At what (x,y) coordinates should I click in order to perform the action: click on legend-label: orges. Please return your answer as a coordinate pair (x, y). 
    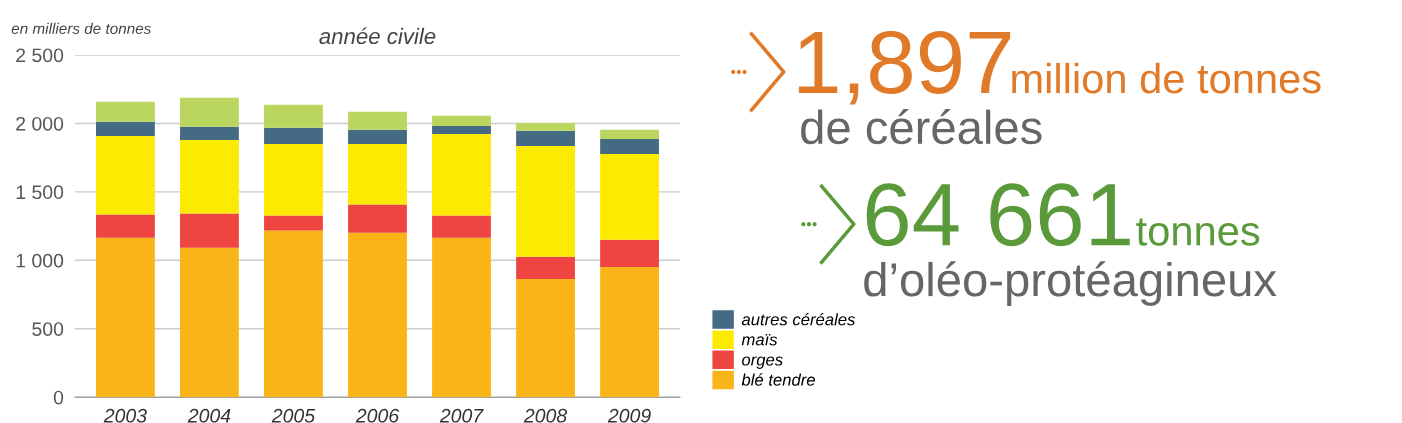
    Looking at the image, I should click on (762, 362).